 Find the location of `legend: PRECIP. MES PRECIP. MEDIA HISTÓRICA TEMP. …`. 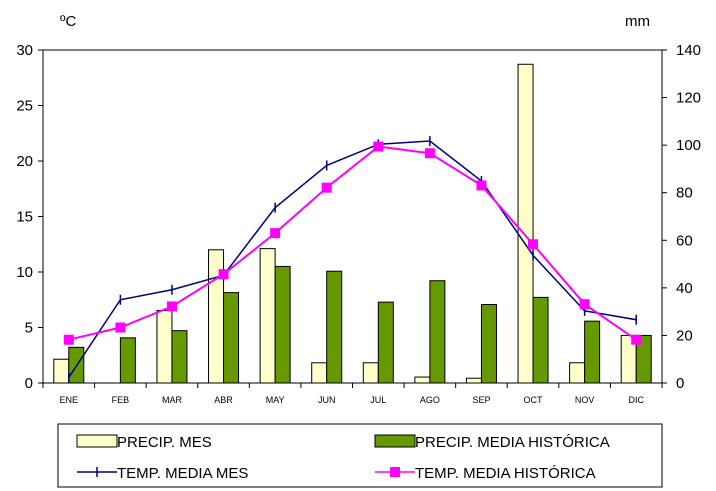

legend: PRECIP. MES PRECIP. MEDIA HISTÓRICA TEMP. … is located at coordinates (360, 455).